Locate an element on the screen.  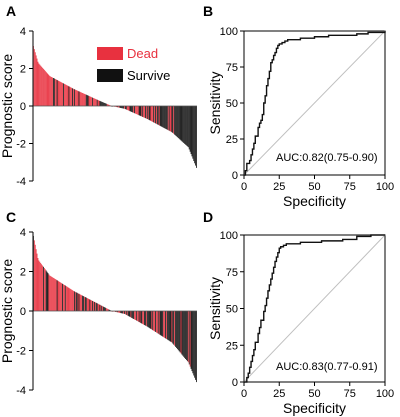
y-axis-label: Prognostic score is located at coordinates (7, 106).